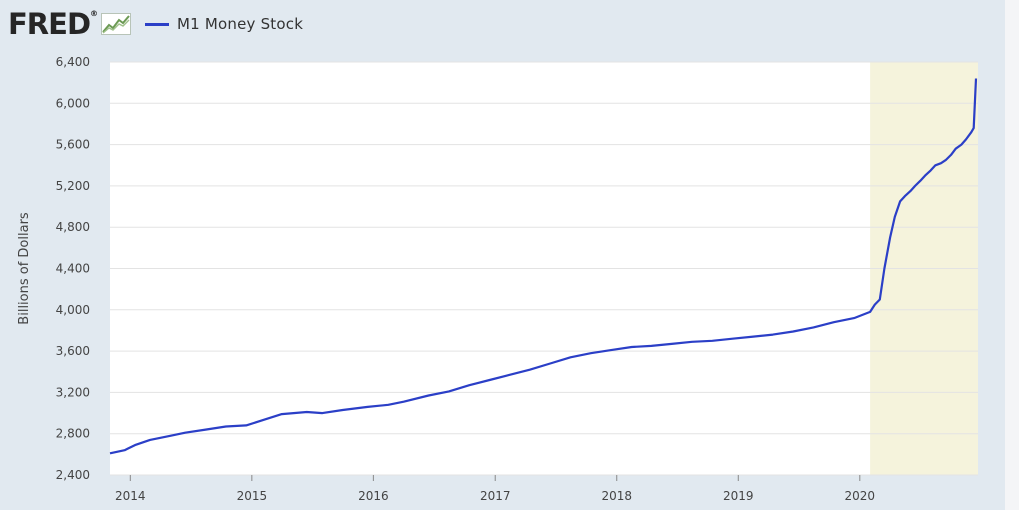 The height and width of the screenshot is (510, 1019). Describe the element at coordinates (130, 496) in the screenshot. I see `x-tick-label: 2014` at that location.